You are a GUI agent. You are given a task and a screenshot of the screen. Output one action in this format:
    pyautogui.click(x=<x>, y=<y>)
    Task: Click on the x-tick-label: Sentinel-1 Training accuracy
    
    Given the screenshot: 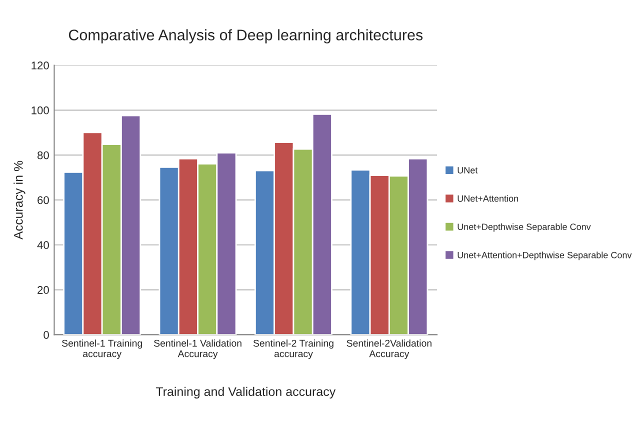 What is the action you would take?
    pyautogui.click(x=102, y=350)
    